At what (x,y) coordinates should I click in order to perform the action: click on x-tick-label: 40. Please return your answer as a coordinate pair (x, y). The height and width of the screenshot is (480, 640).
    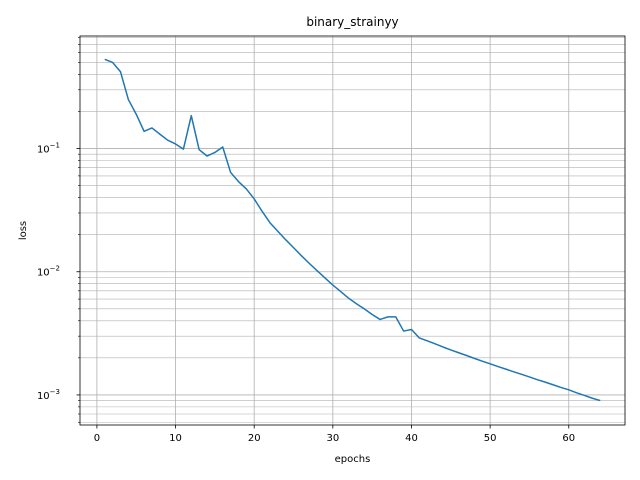
    Looking at the image, I should click on (411, 438).